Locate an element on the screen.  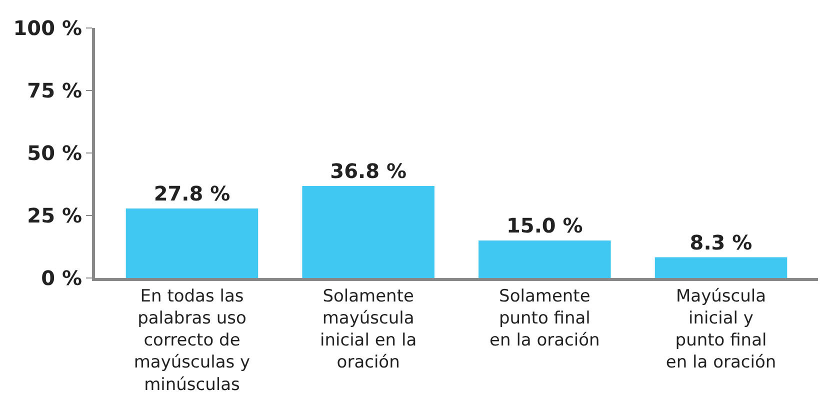
x-tick-label: Solamente mayúscula inicial en la oración is located at coordinates (368, 329).